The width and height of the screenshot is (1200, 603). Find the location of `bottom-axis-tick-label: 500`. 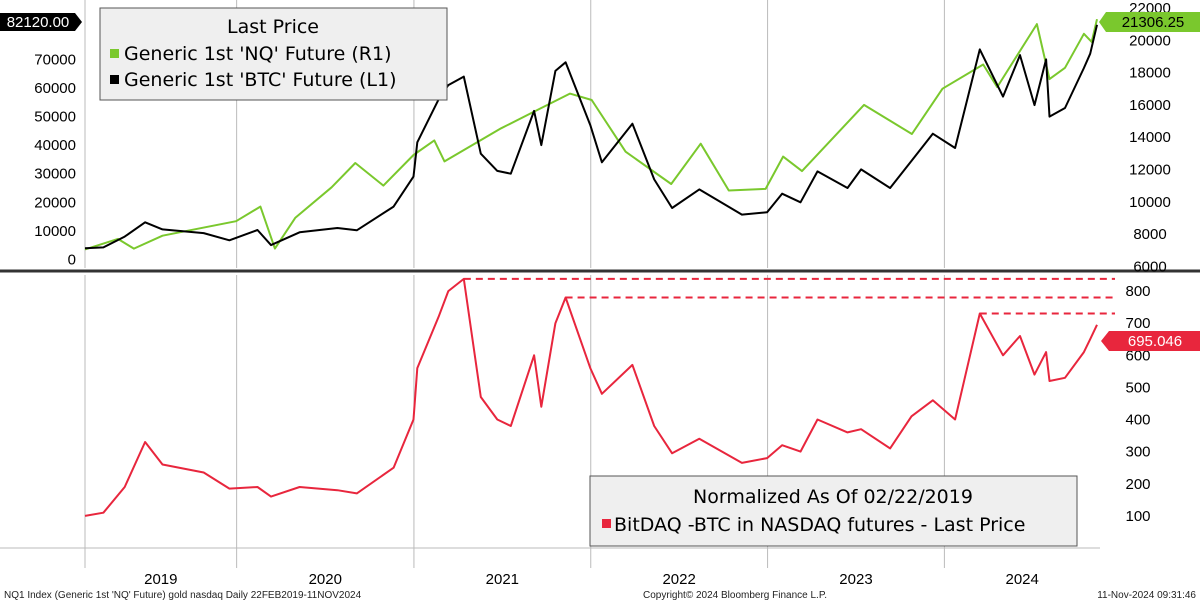

bottom-axis-tick-label: 500 is located at coordinates (1137, 387).